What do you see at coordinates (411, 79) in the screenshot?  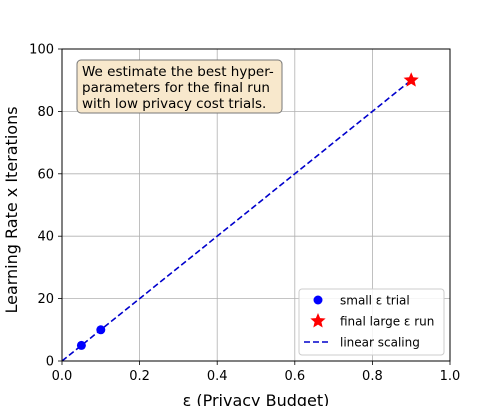 I see `data-point-star` at bounding box center [411, 79].